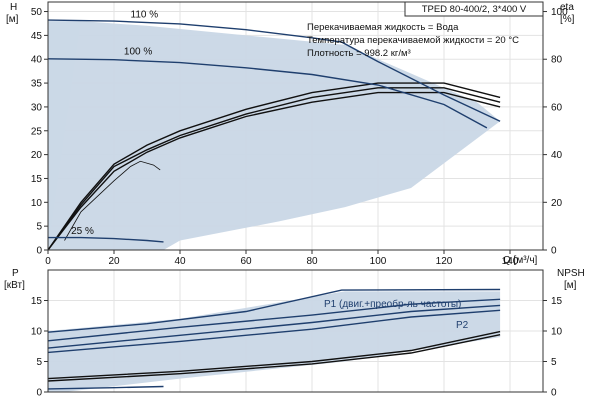 This screenshot has height=400, width=600. I want to click on bottom-y-tick-label: 5, so click(39, 362).